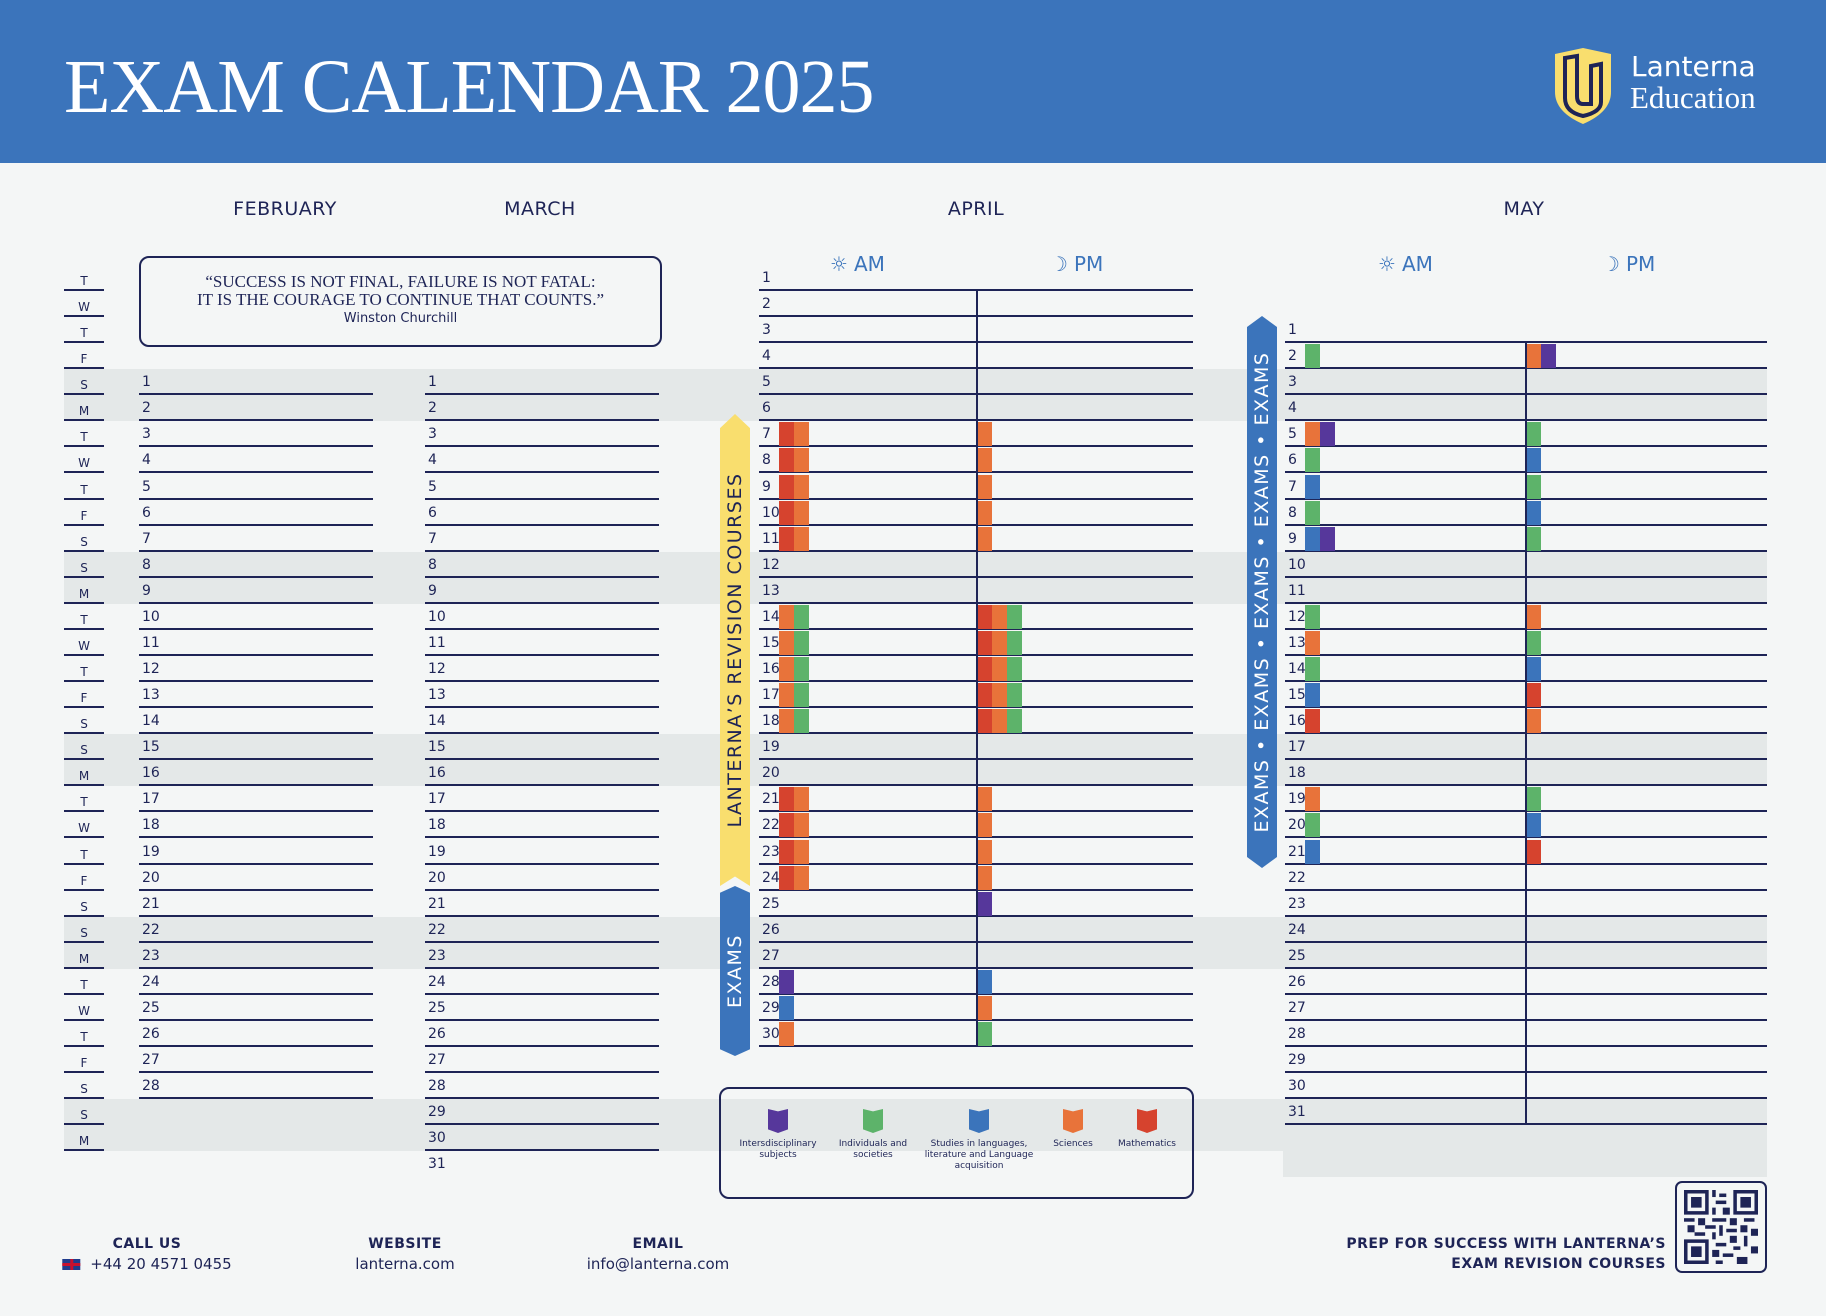 This screenshot has height=1316, width=1826. Describe the element at coordinates (256, 1060) in the screenshot. I see `february-day-row: 27` at that location.